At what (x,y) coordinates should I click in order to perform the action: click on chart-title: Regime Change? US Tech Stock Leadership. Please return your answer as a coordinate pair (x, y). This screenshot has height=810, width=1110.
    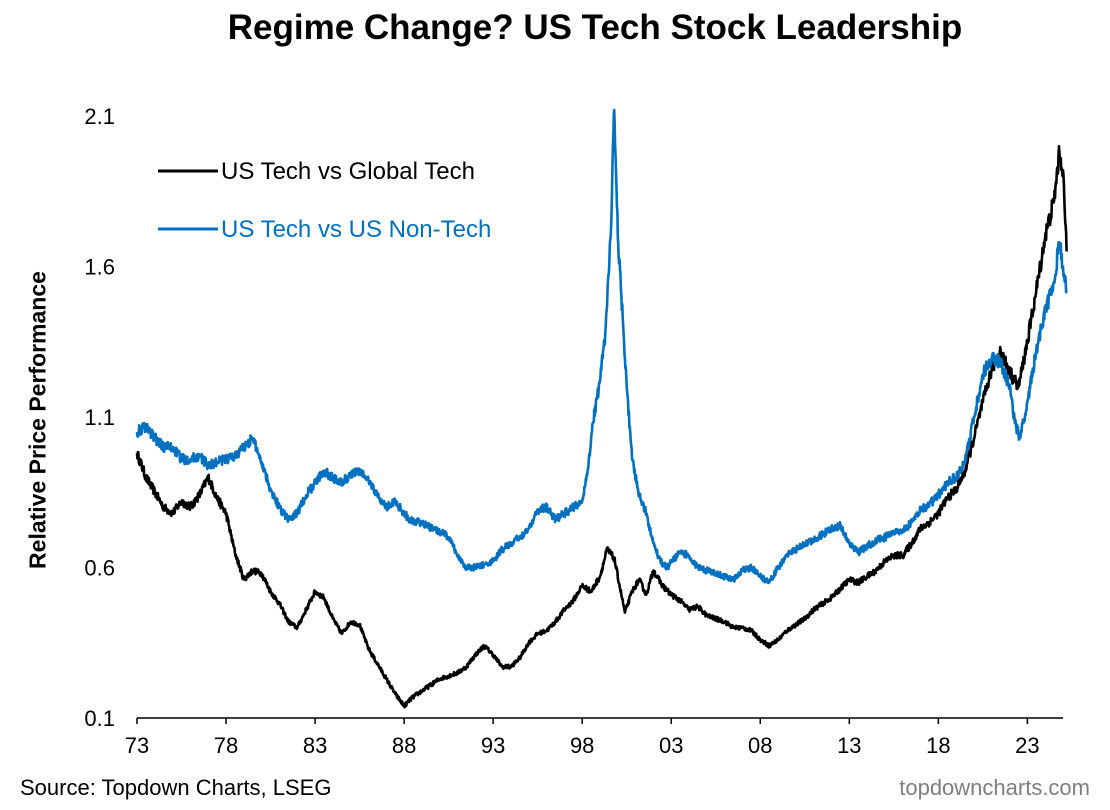
    Looking at the image, I should click on (595, 27).